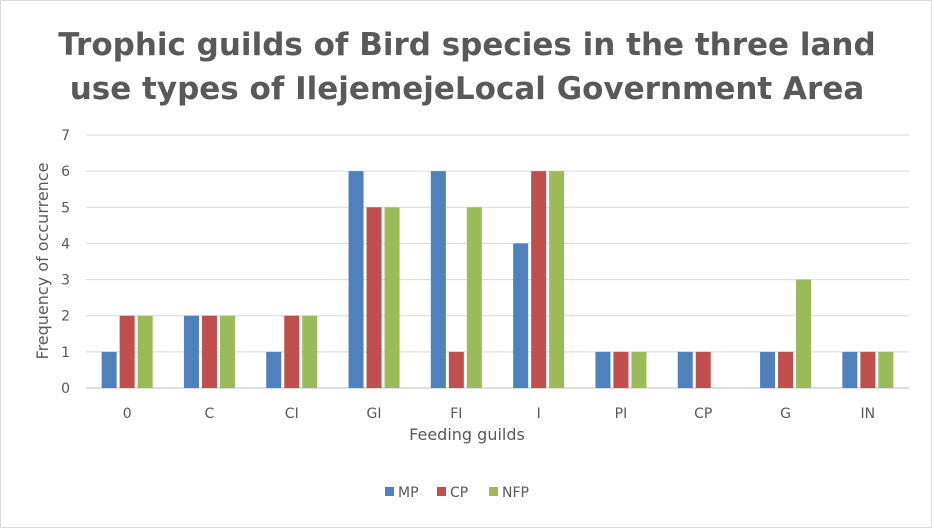  What do you see at coordinates (685, 369) in the screenshot?
I see `bar-mp-cp` at bounding box center [685, 369].